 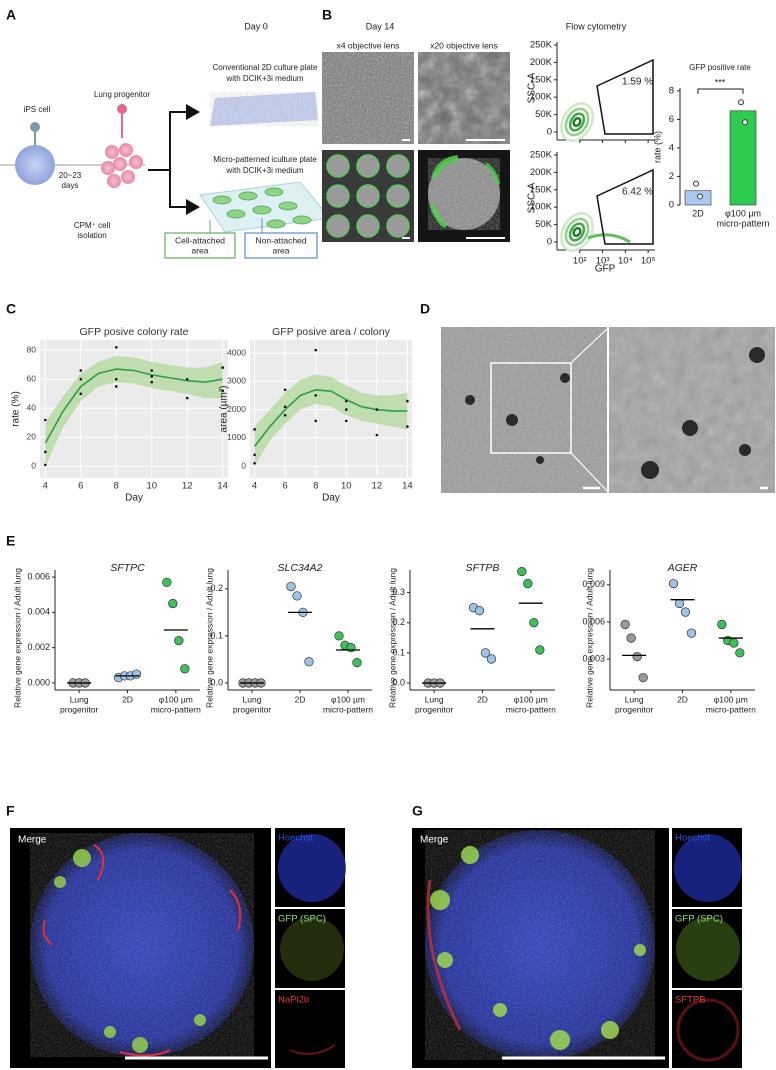 I want to click on y-tick-label: 4000, so click(x=236, y=352).